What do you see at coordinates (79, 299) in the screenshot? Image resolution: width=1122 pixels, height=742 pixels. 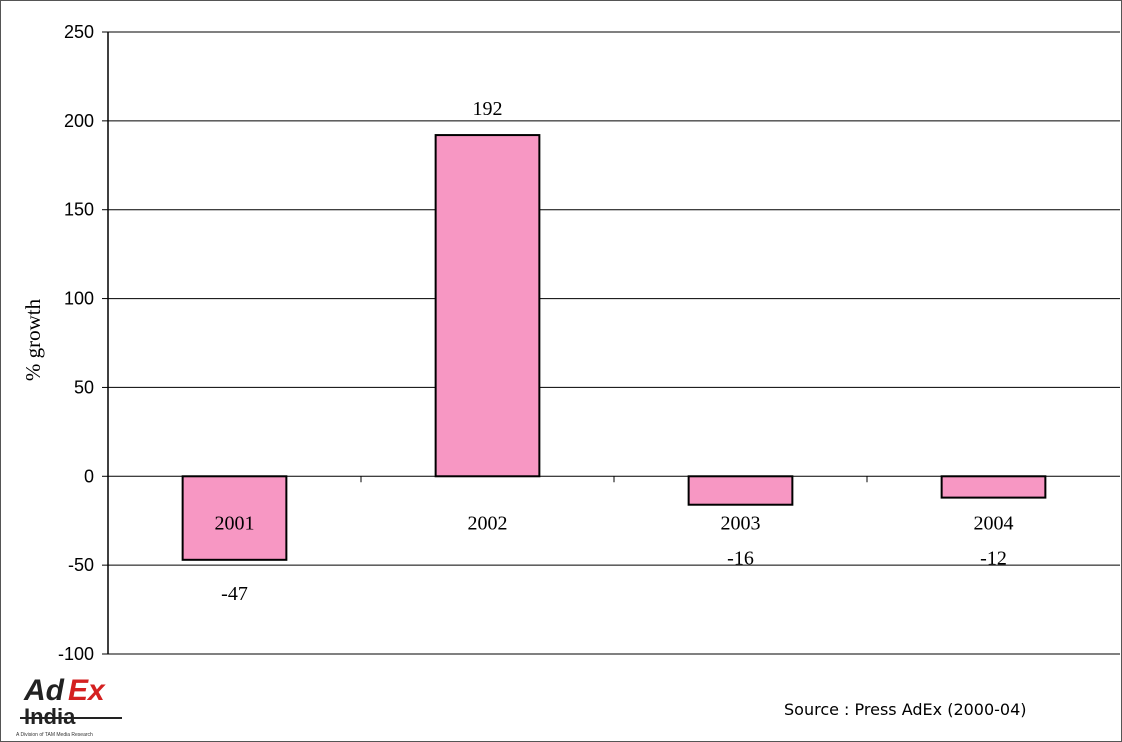 I see `y-tick-label: 100` at bounding box center [79, 299].